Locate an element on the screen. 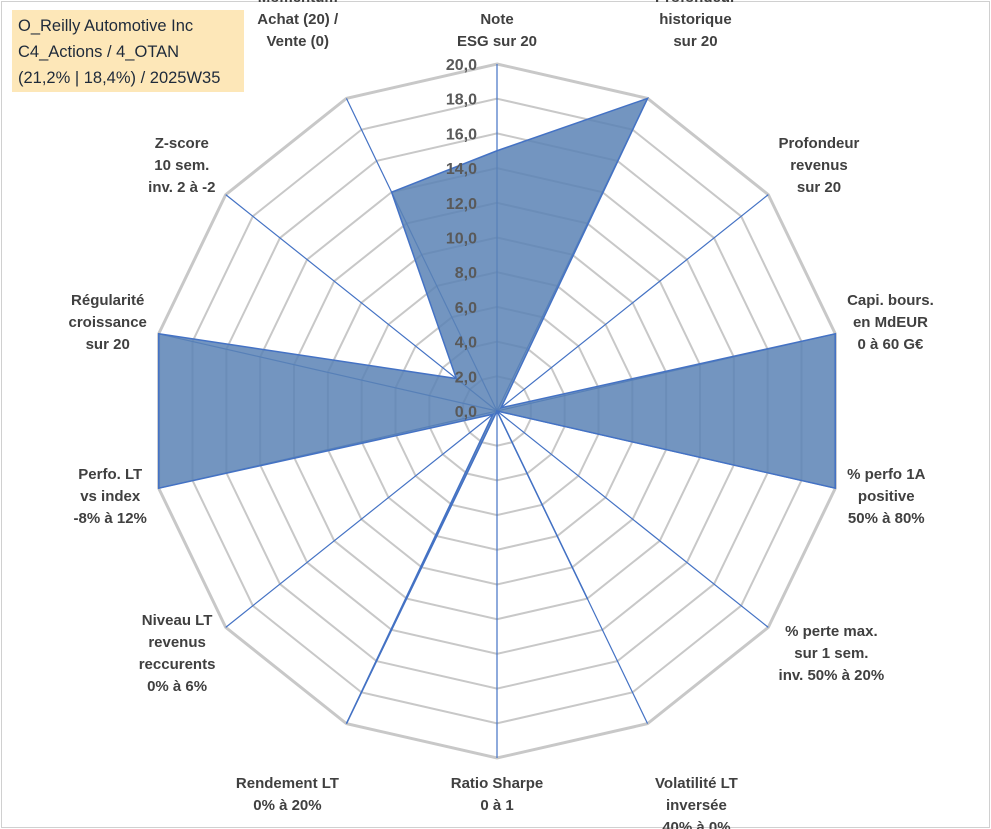 This screenshot has width=991, height=829. tick-label-0: 0,0 is located at coordinates (466, 412).